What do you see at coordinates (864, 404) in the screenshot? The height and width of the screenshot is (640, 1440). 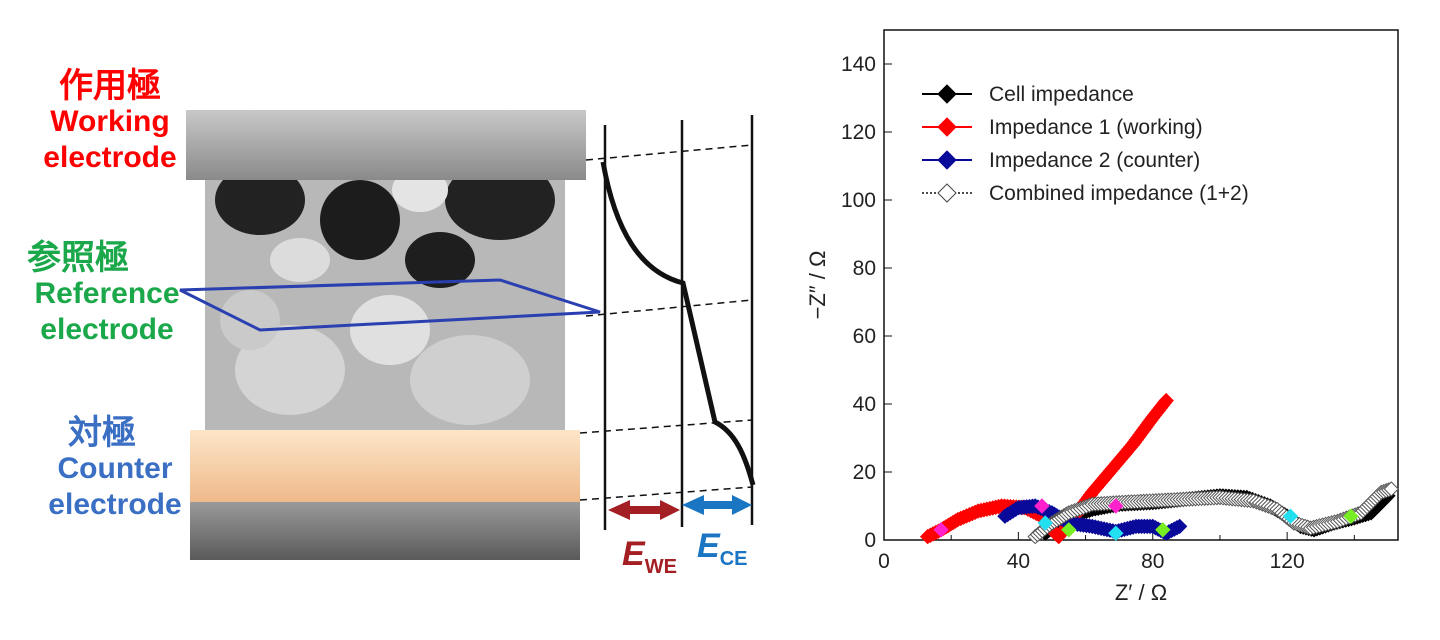 I see `y-tick-label: 40` at bounding box center [864, 404].